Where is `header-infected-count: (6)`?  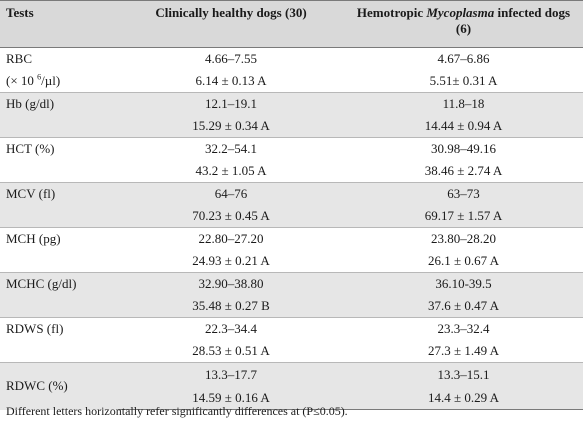
header-infected-count: (6) is located at coordinates (463, 28).